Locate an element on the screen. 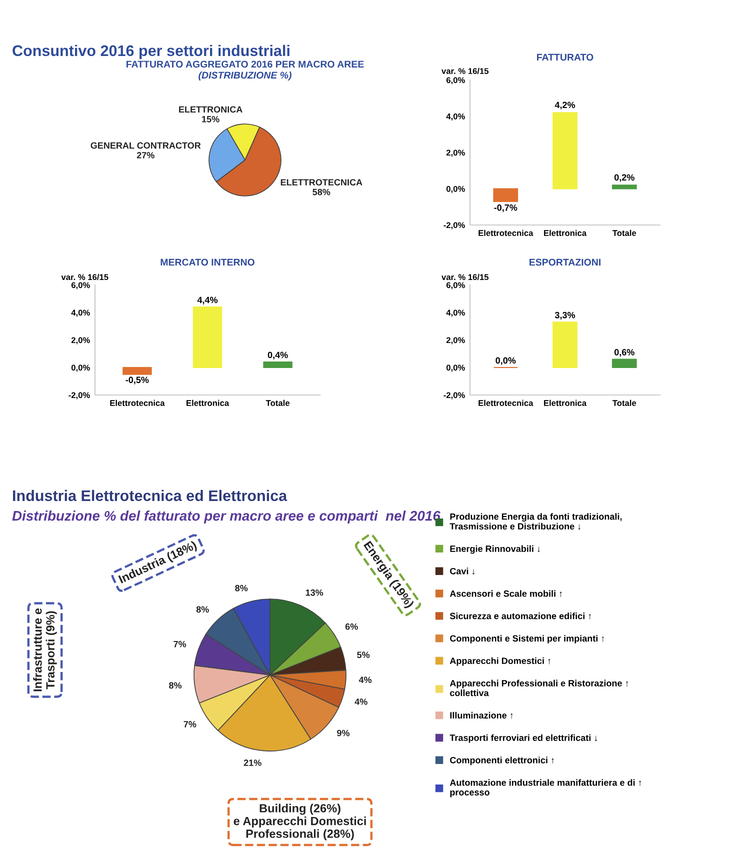 The width and height of the screenshot is (731, 856). data-label: 0,6% is located at coordinates (624, 353).